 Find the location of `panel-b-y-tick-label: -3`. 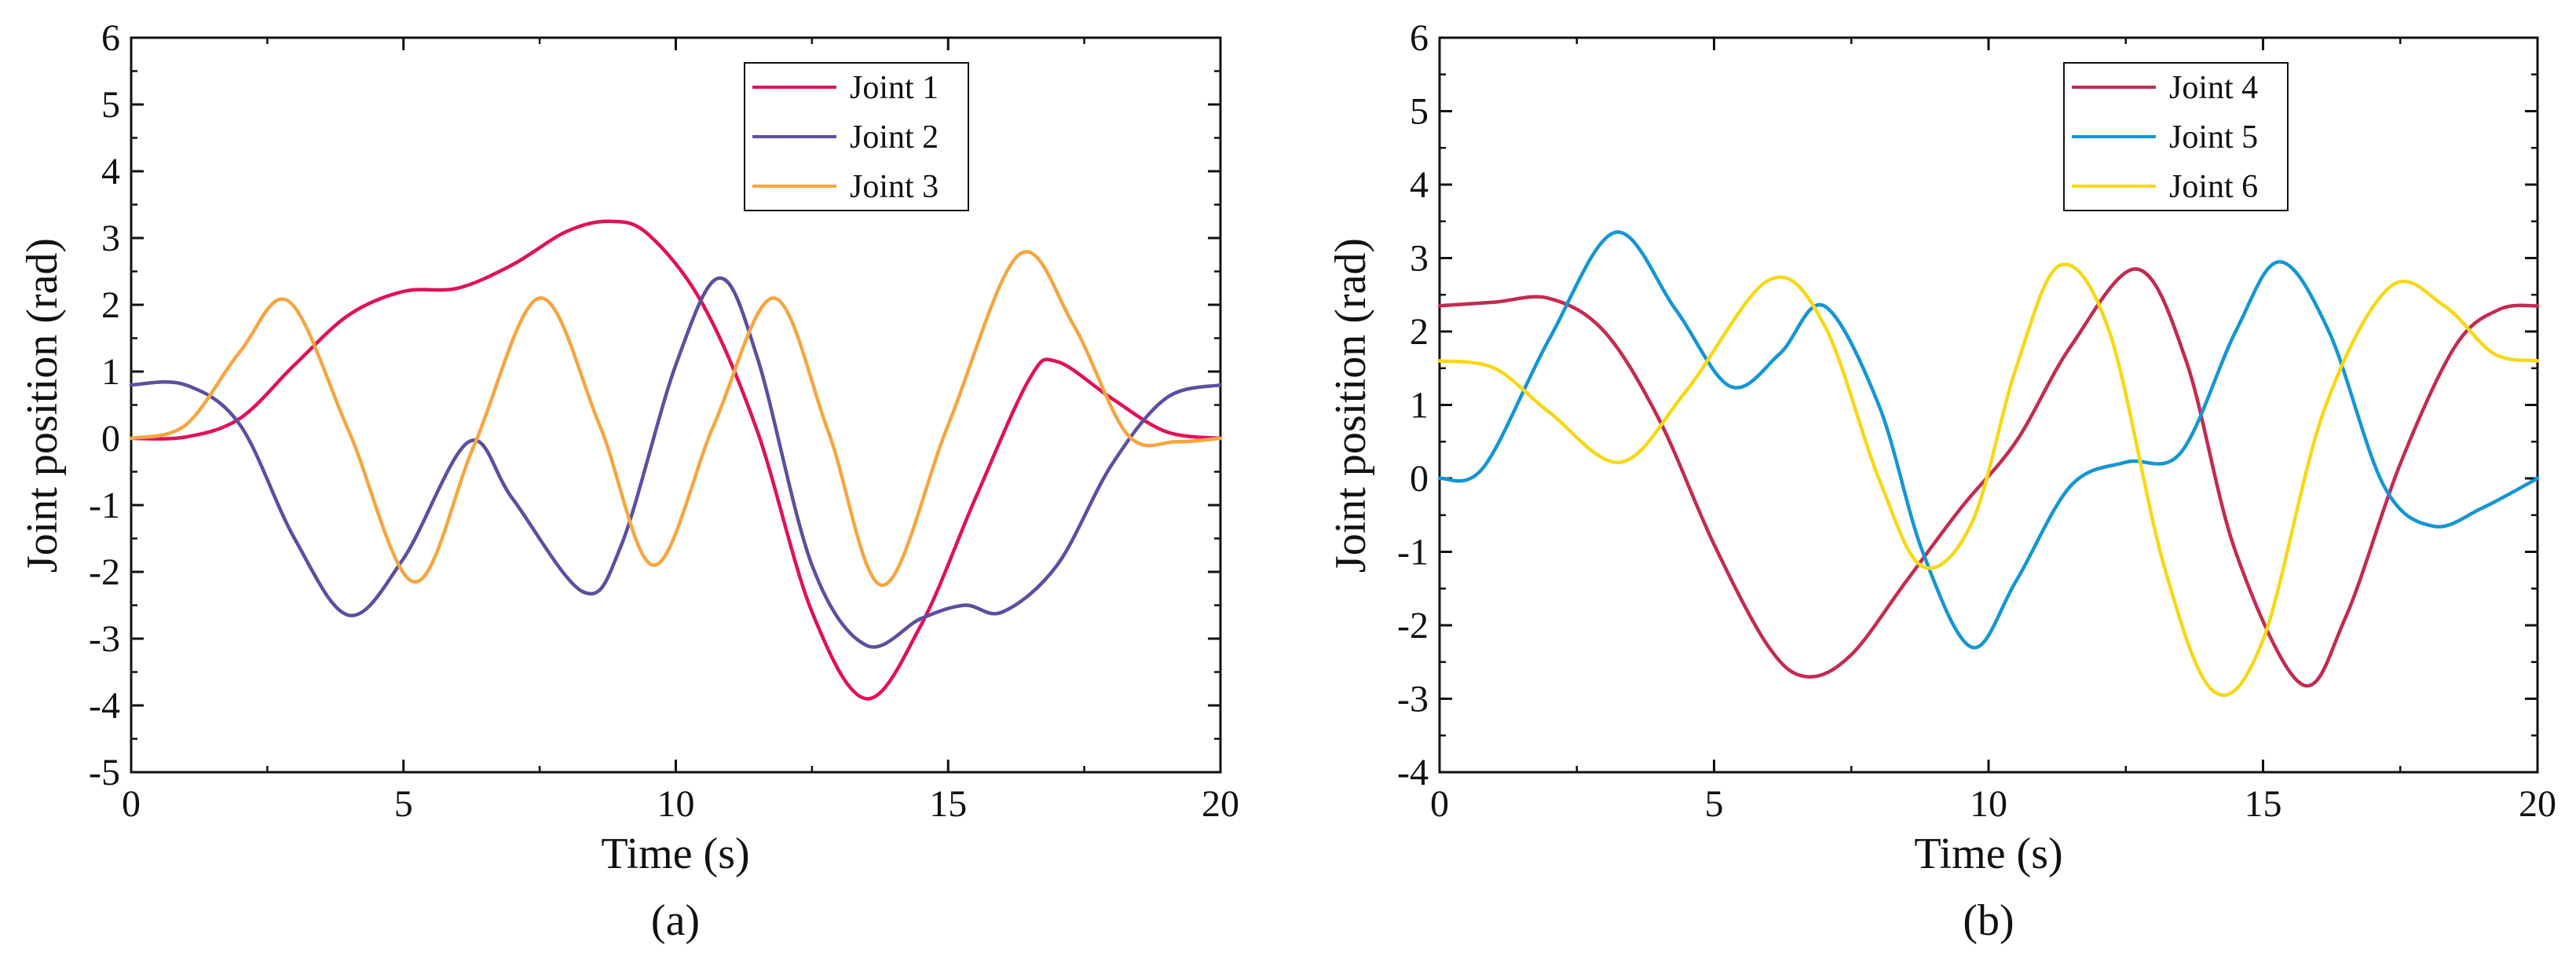

panel-b-y-tick-label: -3 is located at coordinates (1413, 699).